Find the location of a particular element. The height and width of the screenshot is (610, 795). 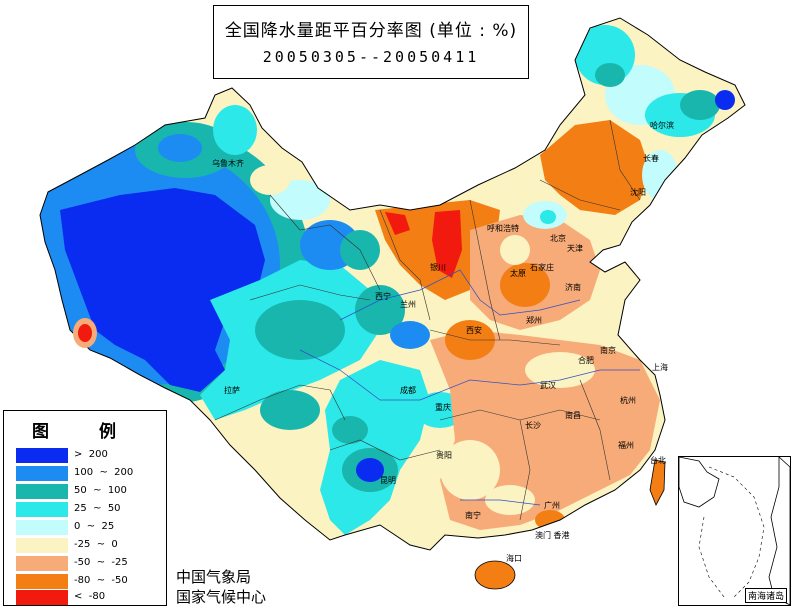

city-label-wuhan: 武汉 is located at coordinates (548, 385).